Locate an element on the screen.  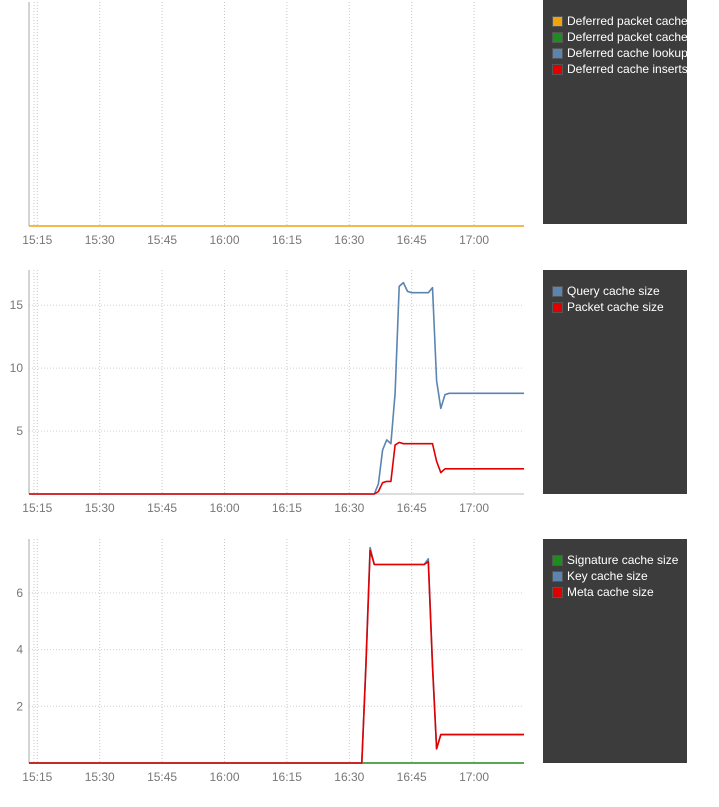
y-tick-label: 2 is located at coordinates (19, 706).